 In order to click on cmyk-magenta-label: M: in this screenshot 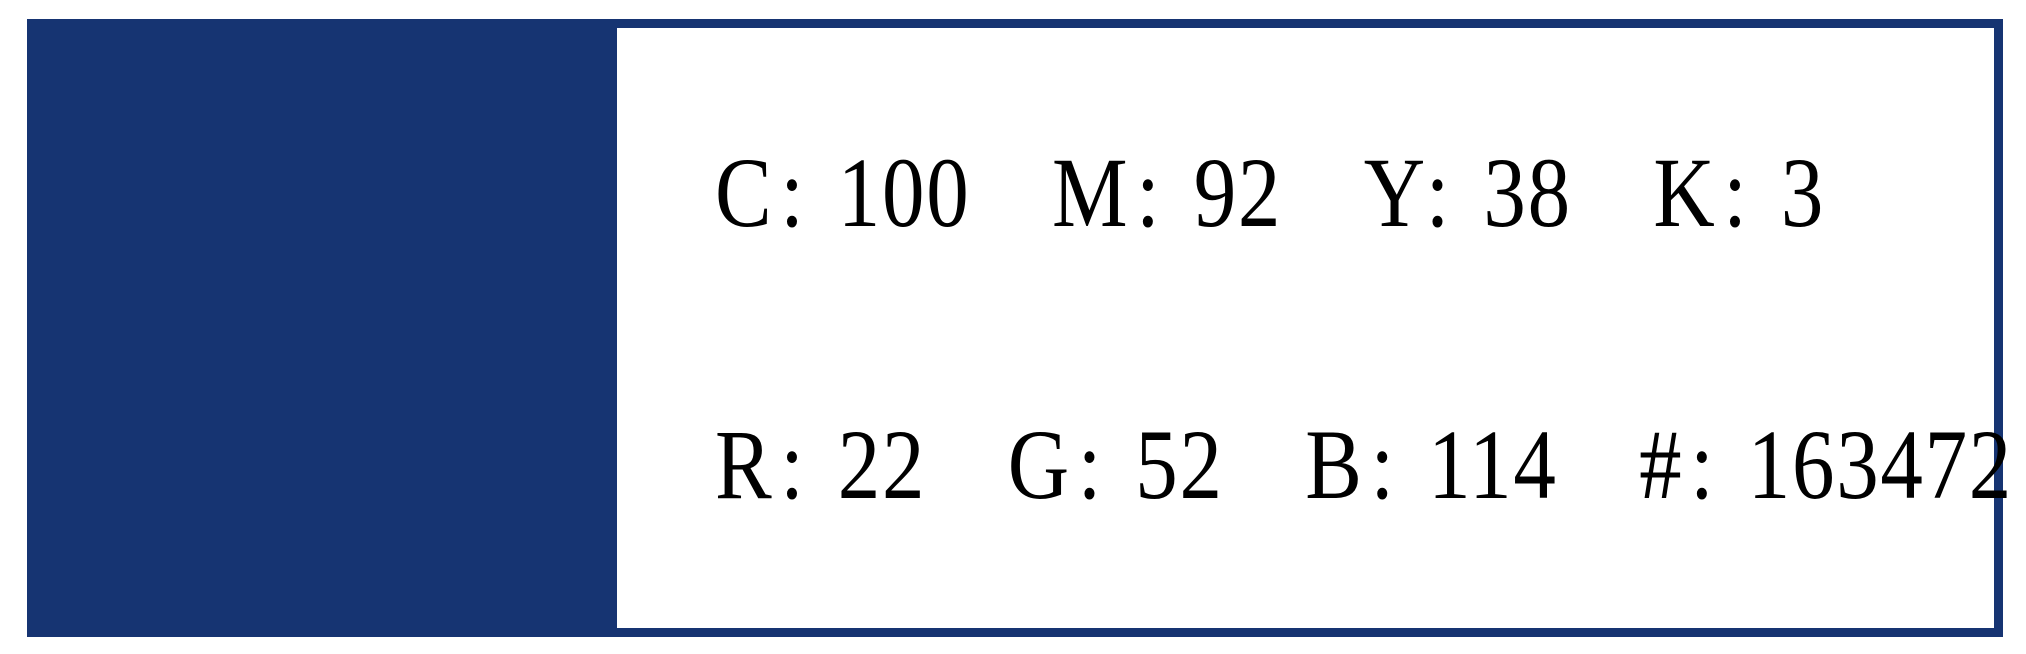, I will do `click(1110, 192)`.